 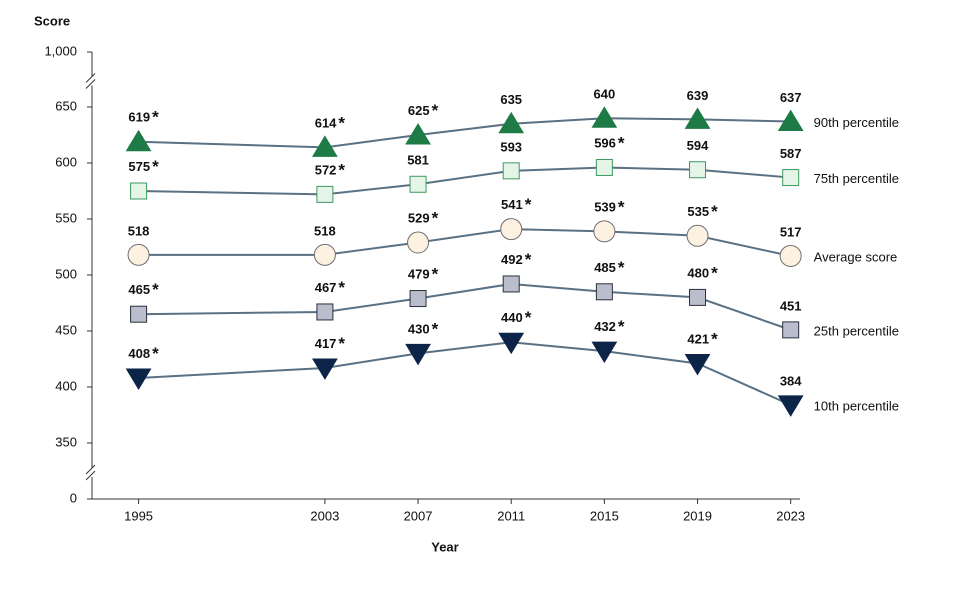 I want to click on data-label: 541 *, so click(x=516, y=205).